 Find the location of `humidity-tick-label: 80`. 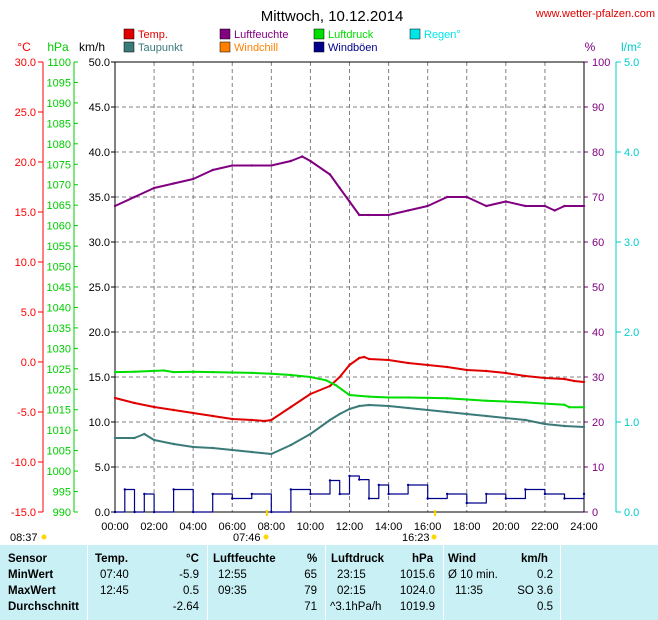

humidity-tick-label: 80 is located at coordinates (598, 153).